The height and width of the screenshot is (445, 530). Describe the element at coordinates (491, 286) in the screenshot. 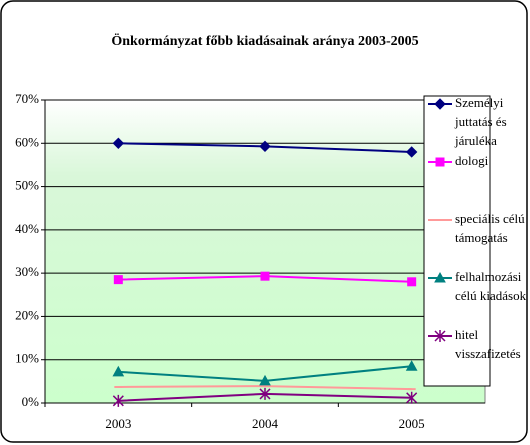

I see `legend-label: felhalmozási célú kiadások` at that location.